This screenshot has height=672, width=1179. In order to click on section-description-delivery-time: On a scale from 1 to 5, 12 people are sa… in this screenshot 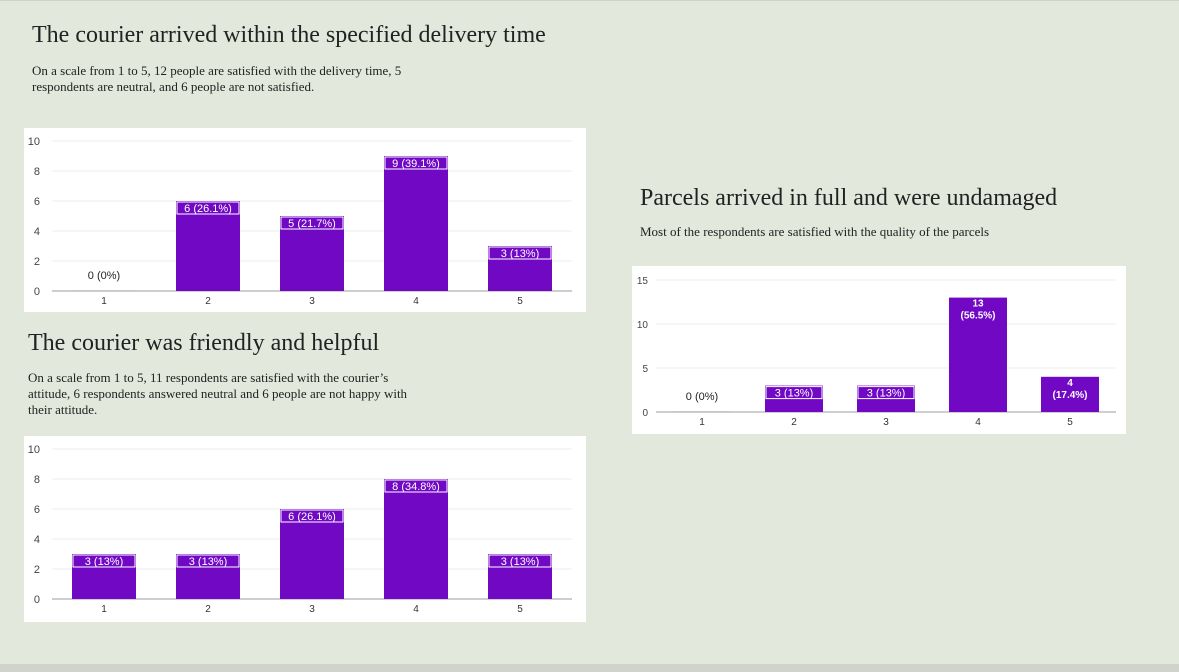, I will do `click(216, 79)`.